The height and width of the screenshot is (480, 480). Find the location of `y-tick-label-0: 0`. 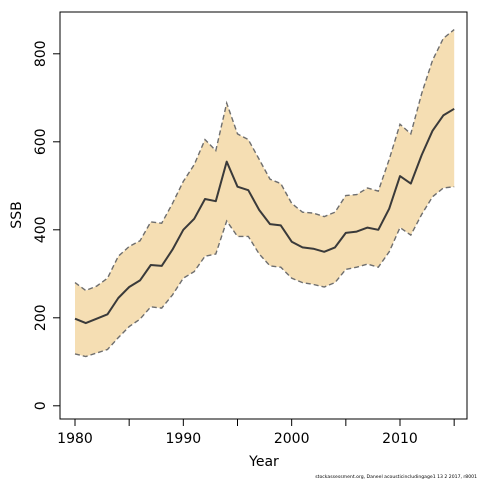

y-tick-label-0: 0 is located at coordinates (41, 405).